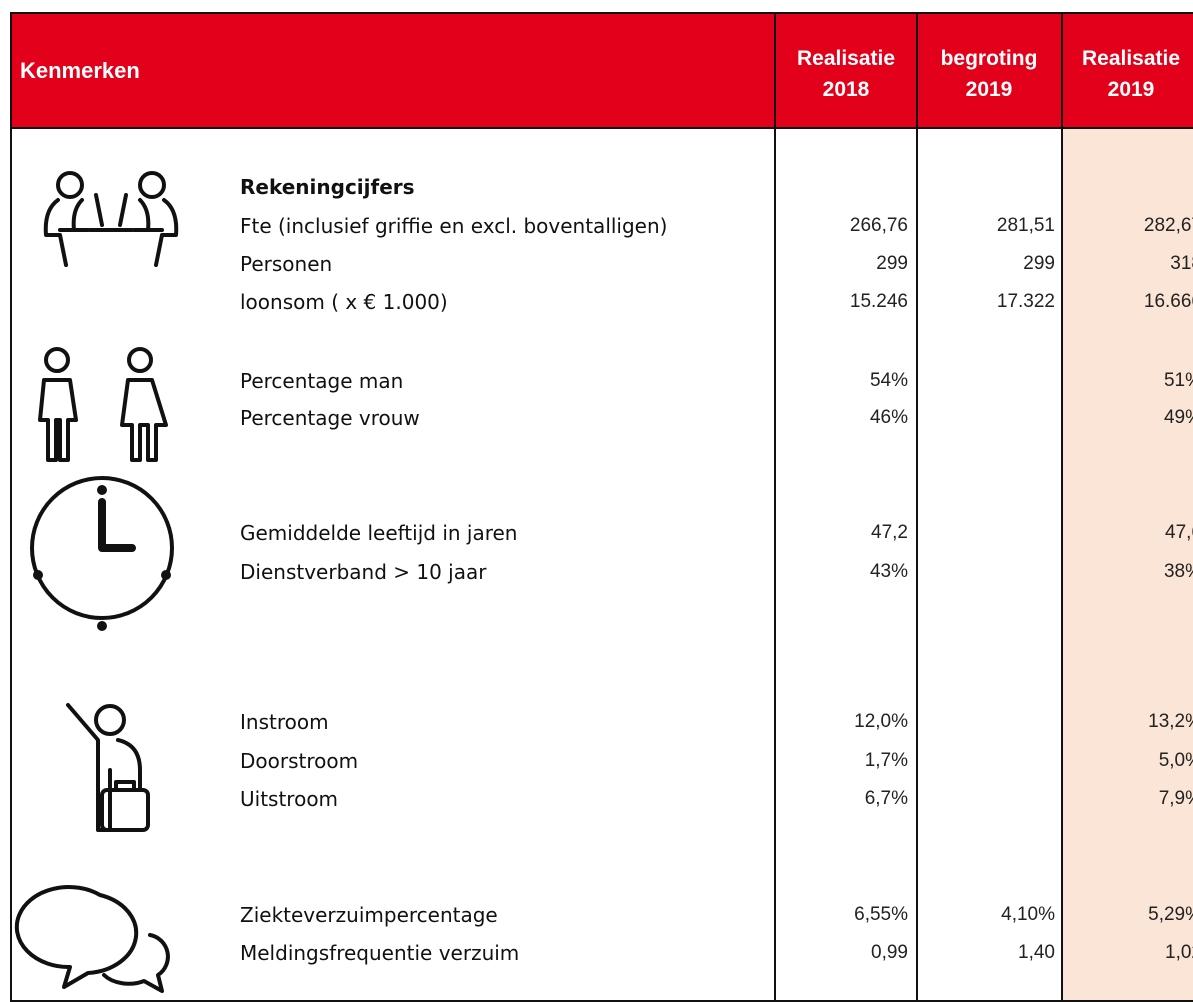 The width and height of the screenshot is (1193, 1002). What do you see at coordinates (1168, 301) in the screenshot?
I see `cell-value: 16.666` at bounding box center [1168, 301].